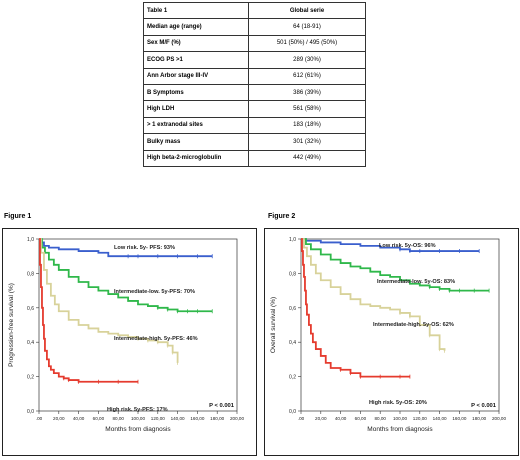 The height and width of the screenshot is (460, 520). What do you see at coordinates (137, 410) in the screenshot?
I see `series-label: High risk. 5y-PFS: 17%` at bounding box center [137, 410].